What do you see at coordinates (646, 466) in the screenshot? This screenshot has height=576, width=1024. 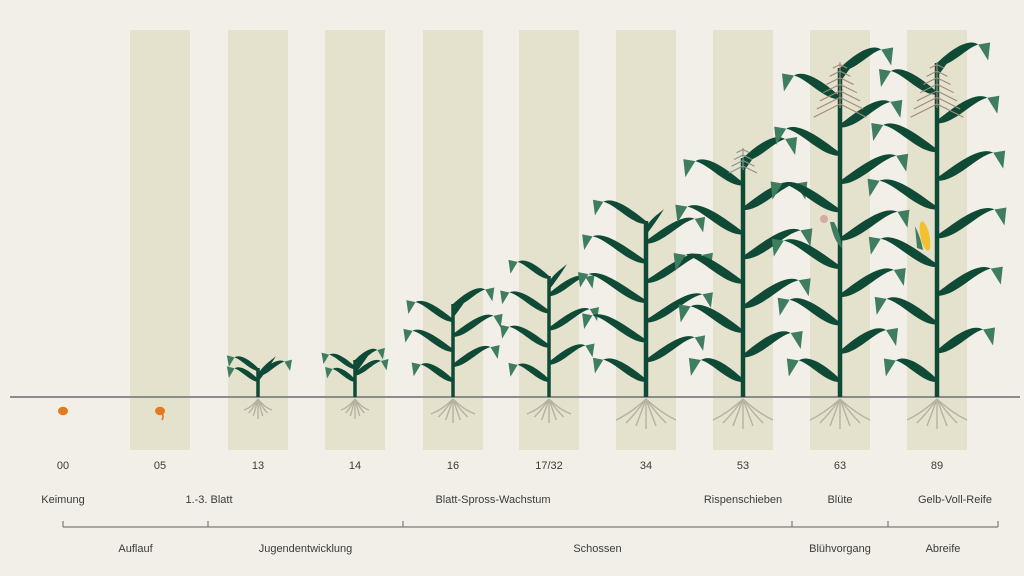 I see `stage-code: 34` at bounding box center [646, 466].